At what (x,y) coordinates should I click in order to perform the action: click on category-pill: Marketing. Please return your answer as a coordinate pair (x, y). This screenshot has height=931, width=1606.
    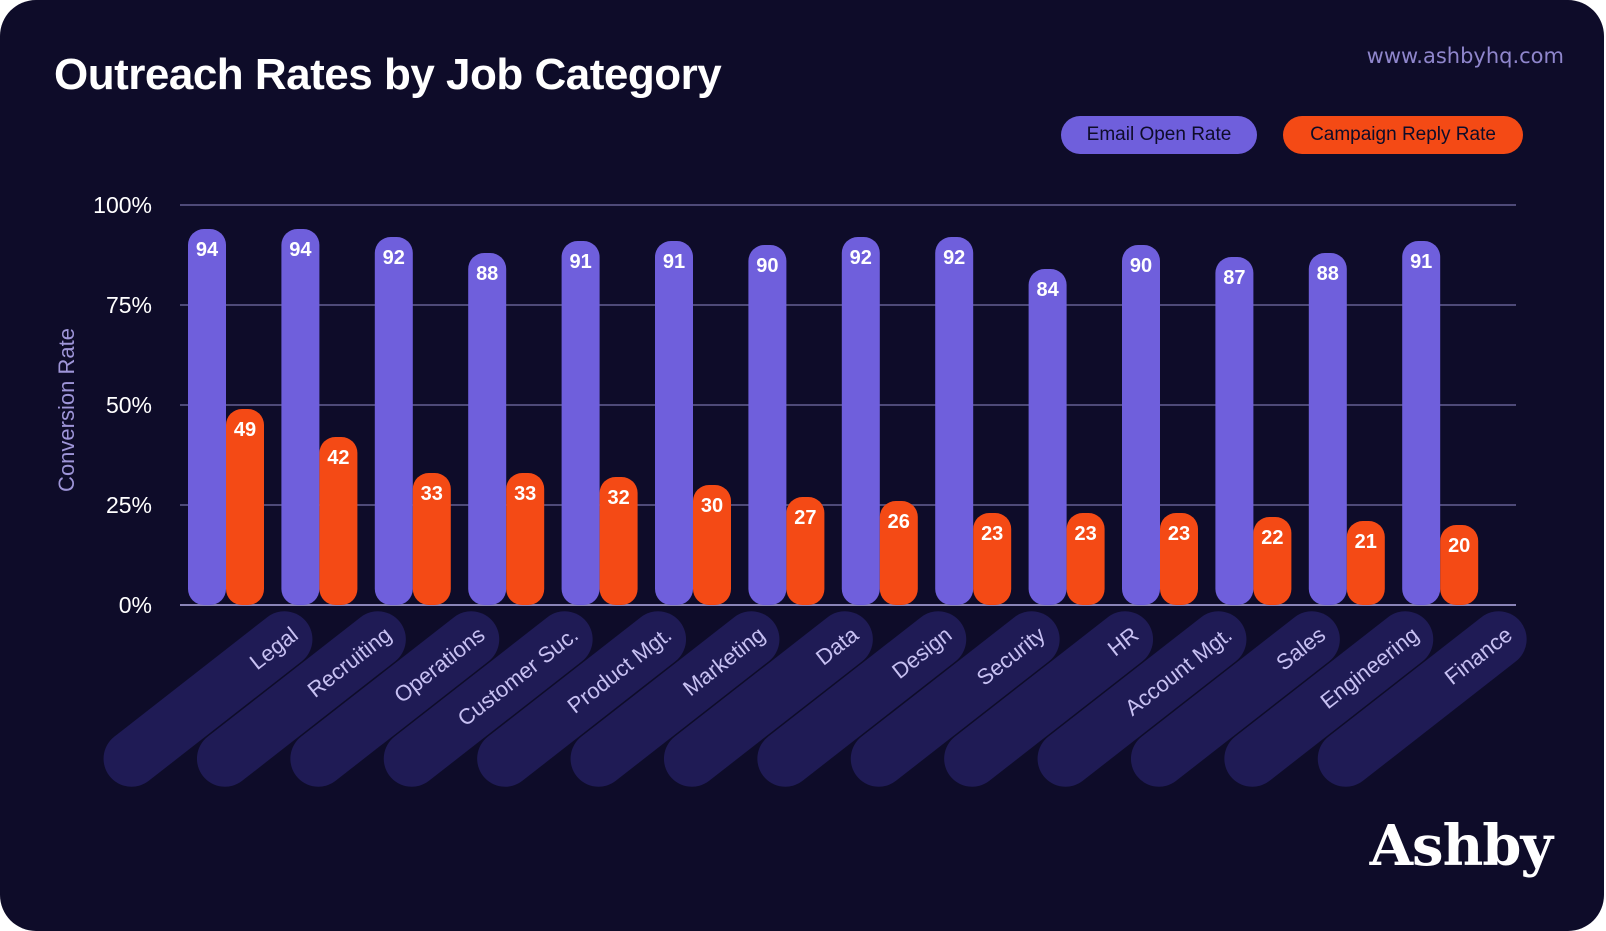
    Looking at the image, I should click on (675, 699).